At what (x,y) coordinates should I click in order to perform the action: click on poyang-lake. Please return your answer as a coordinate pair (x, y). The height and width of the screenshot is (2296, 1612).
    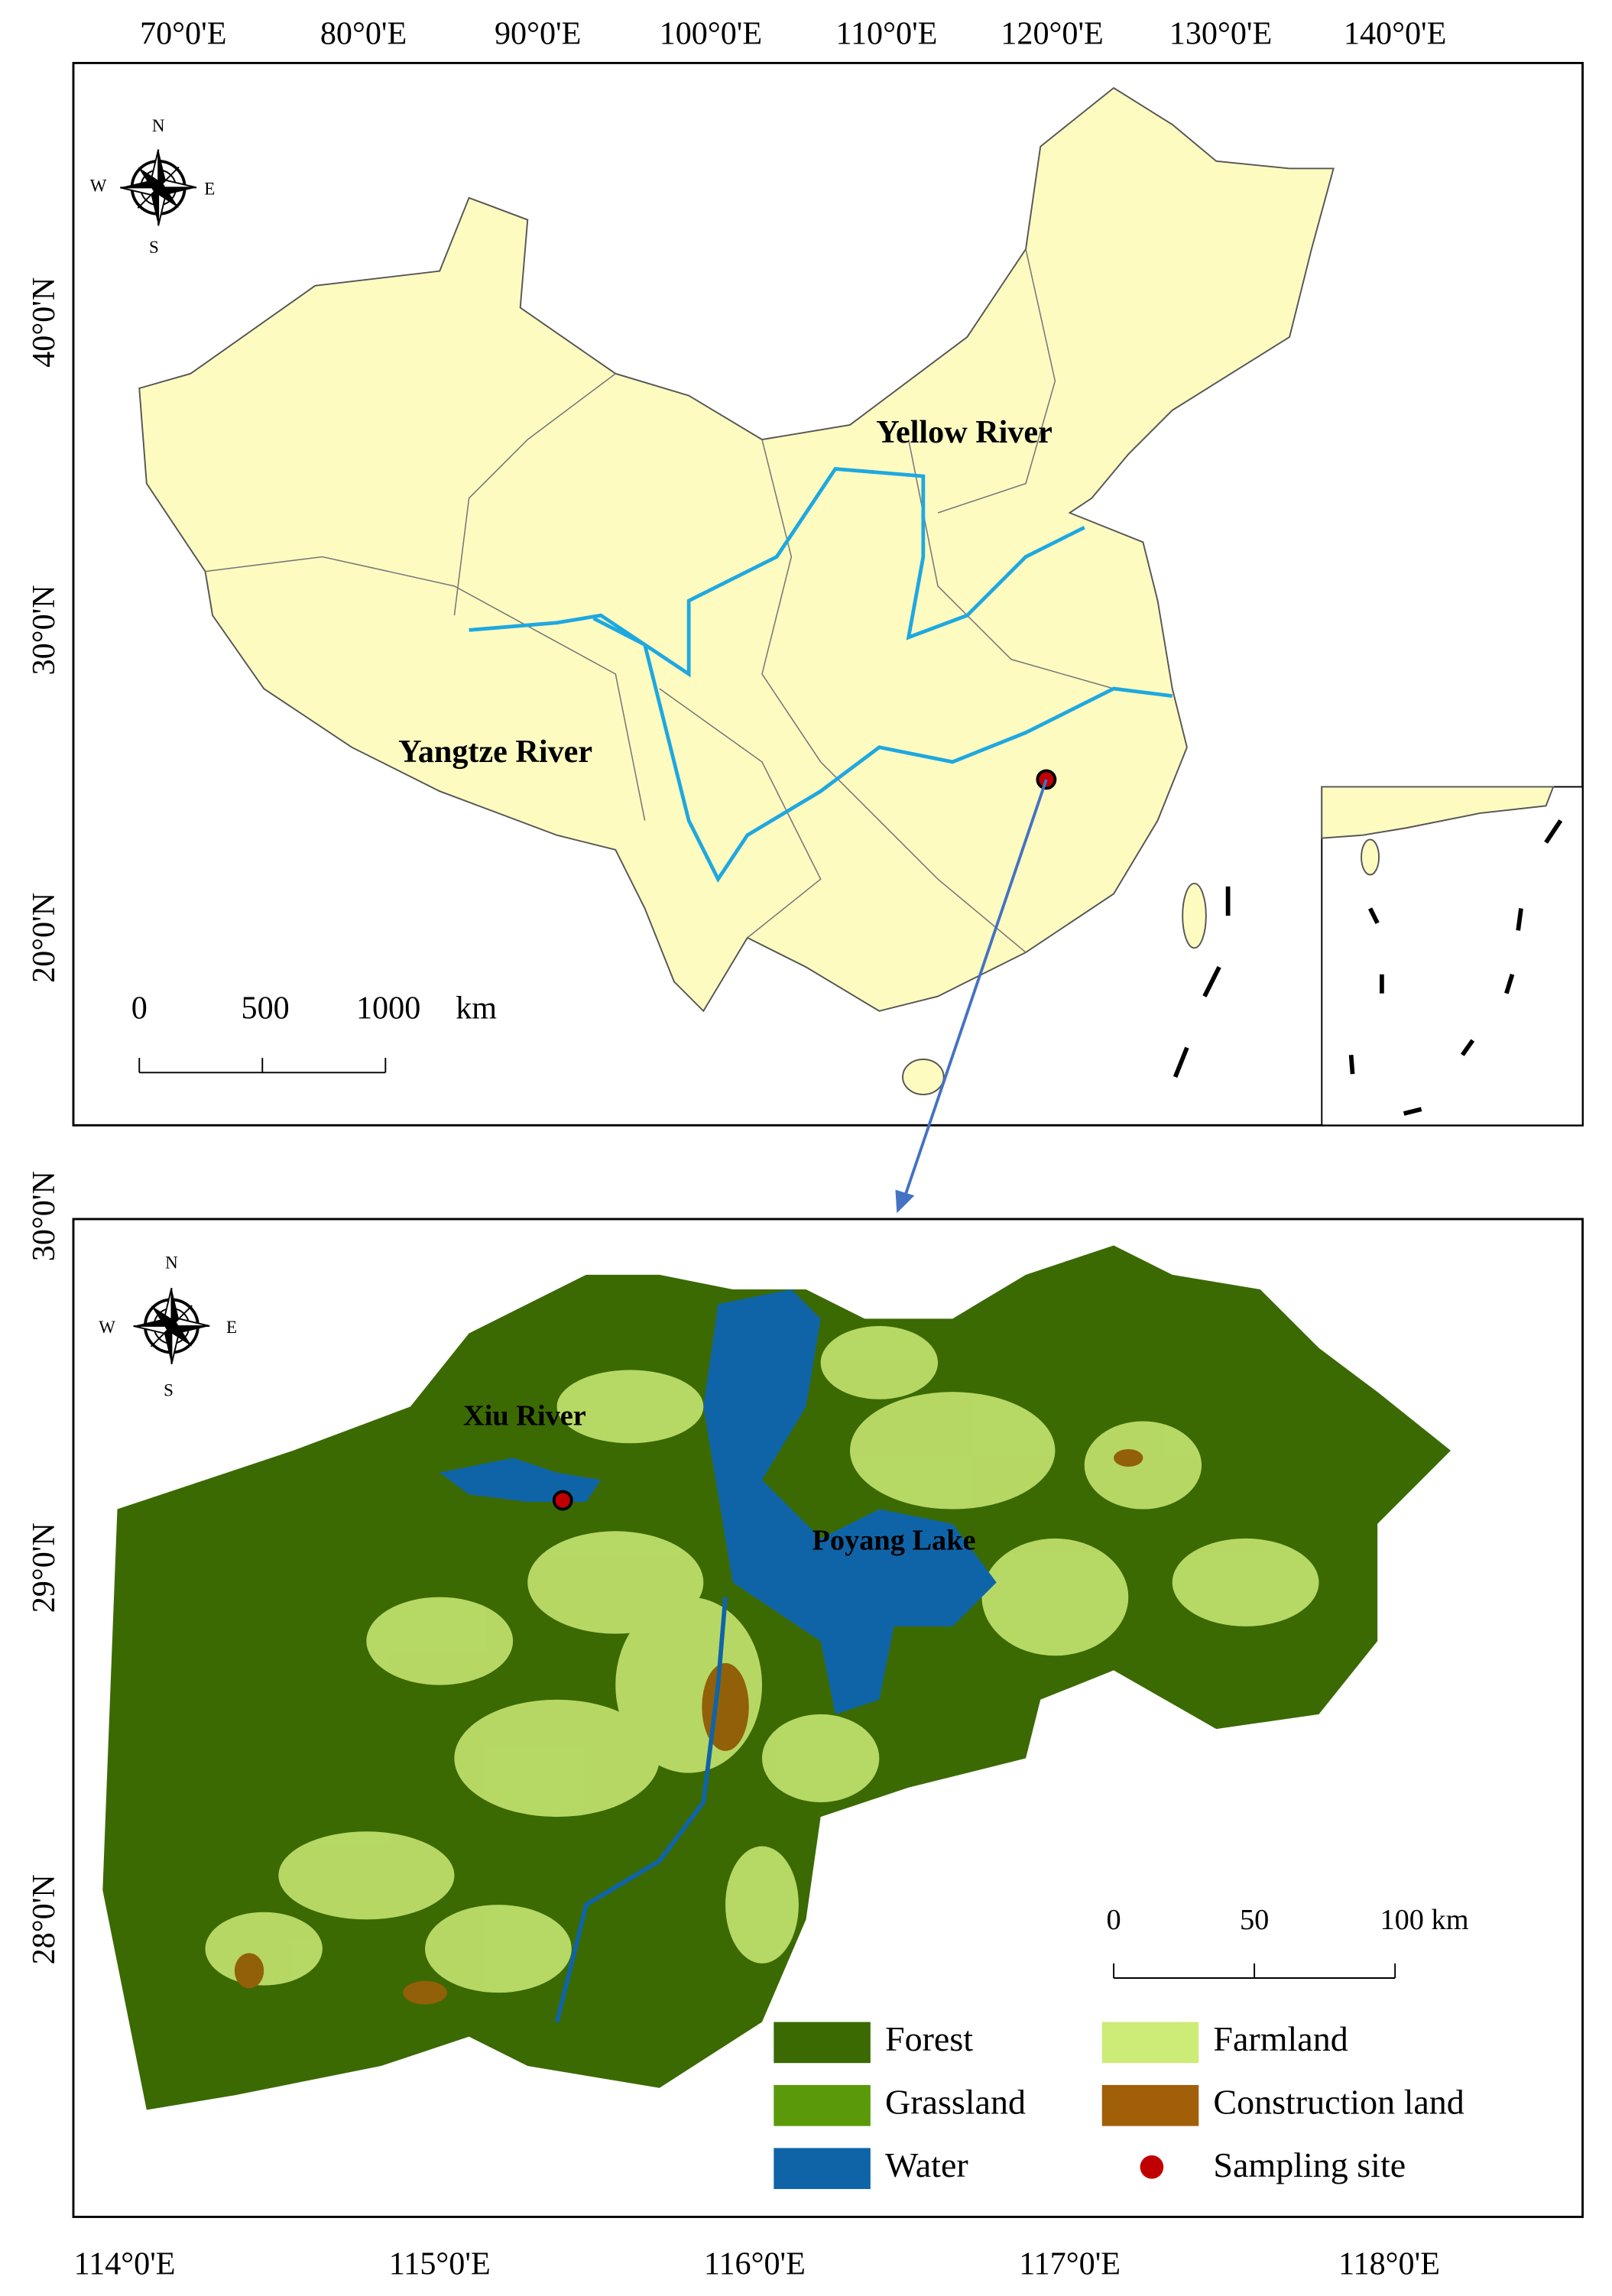
    Looking at the image, I should click on (850, 1501).